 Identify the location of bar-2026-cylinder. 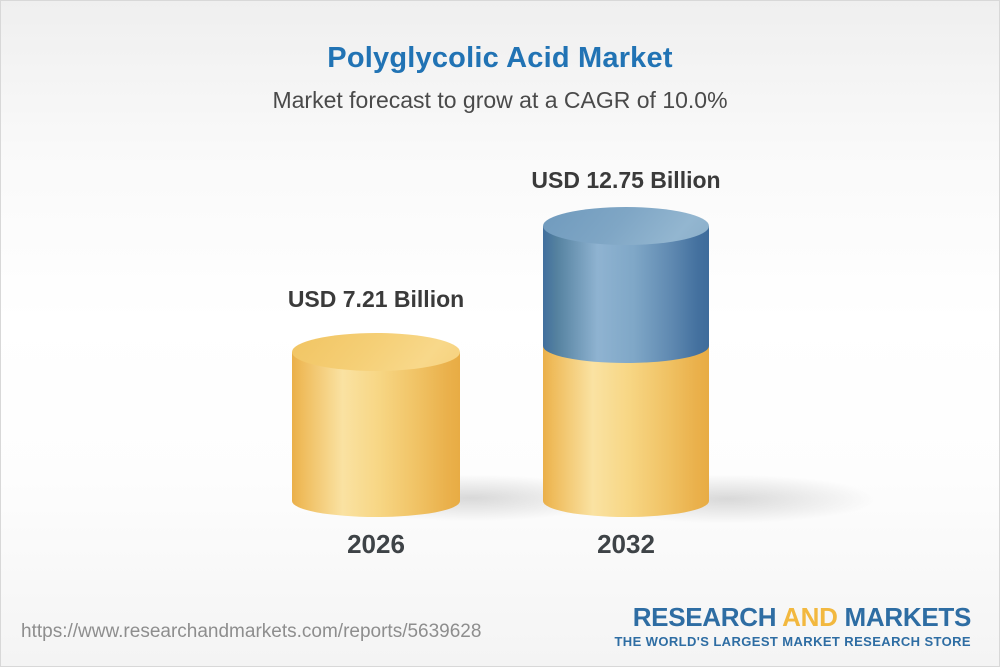
(376, 434).